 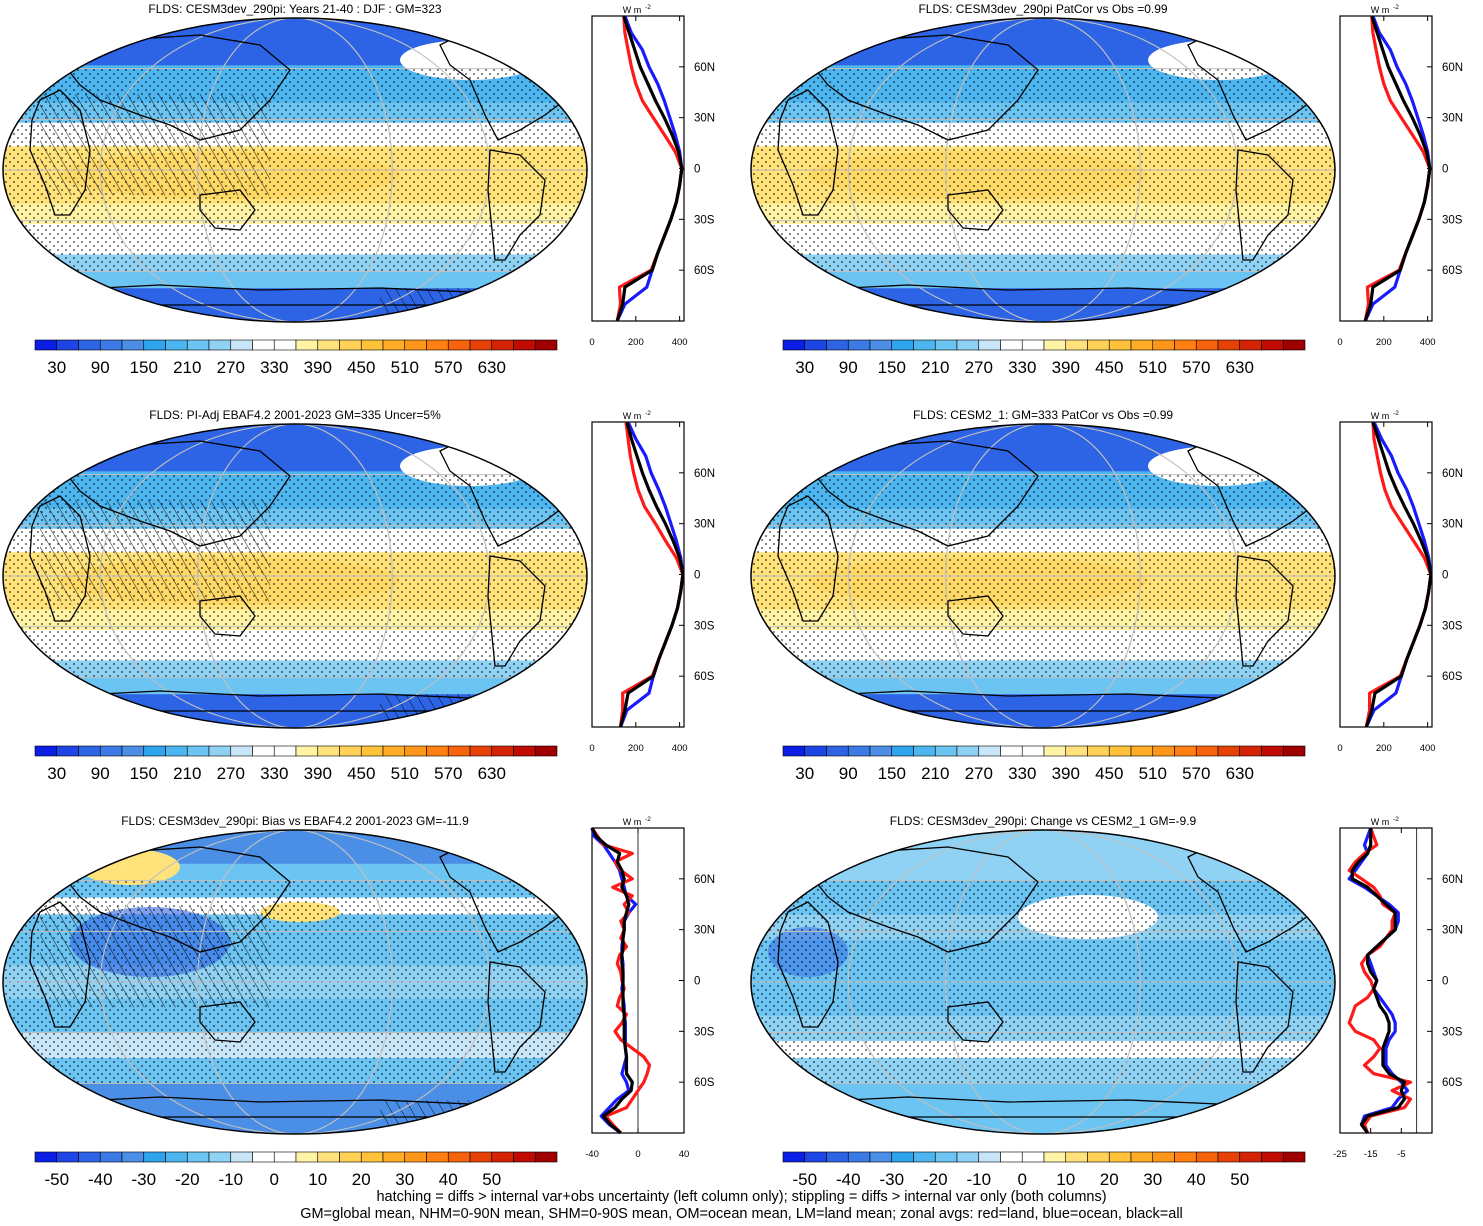 What do you see at coordinates (1428, 342) in the screenshot?
I see `zonal-x-tick-label: 400` at bounding box center [1428, 342].